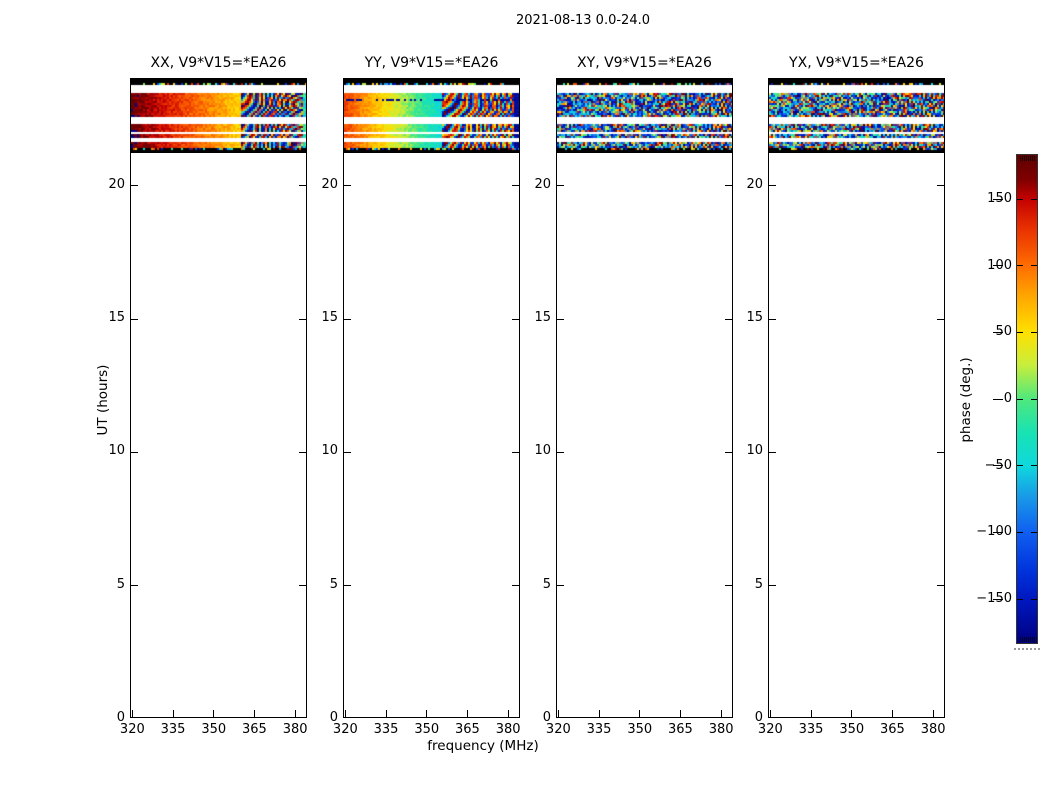 Image resolution: width=1050 pixels, height=800 pixels. I want to click on colorbar, so click(1027, 399).